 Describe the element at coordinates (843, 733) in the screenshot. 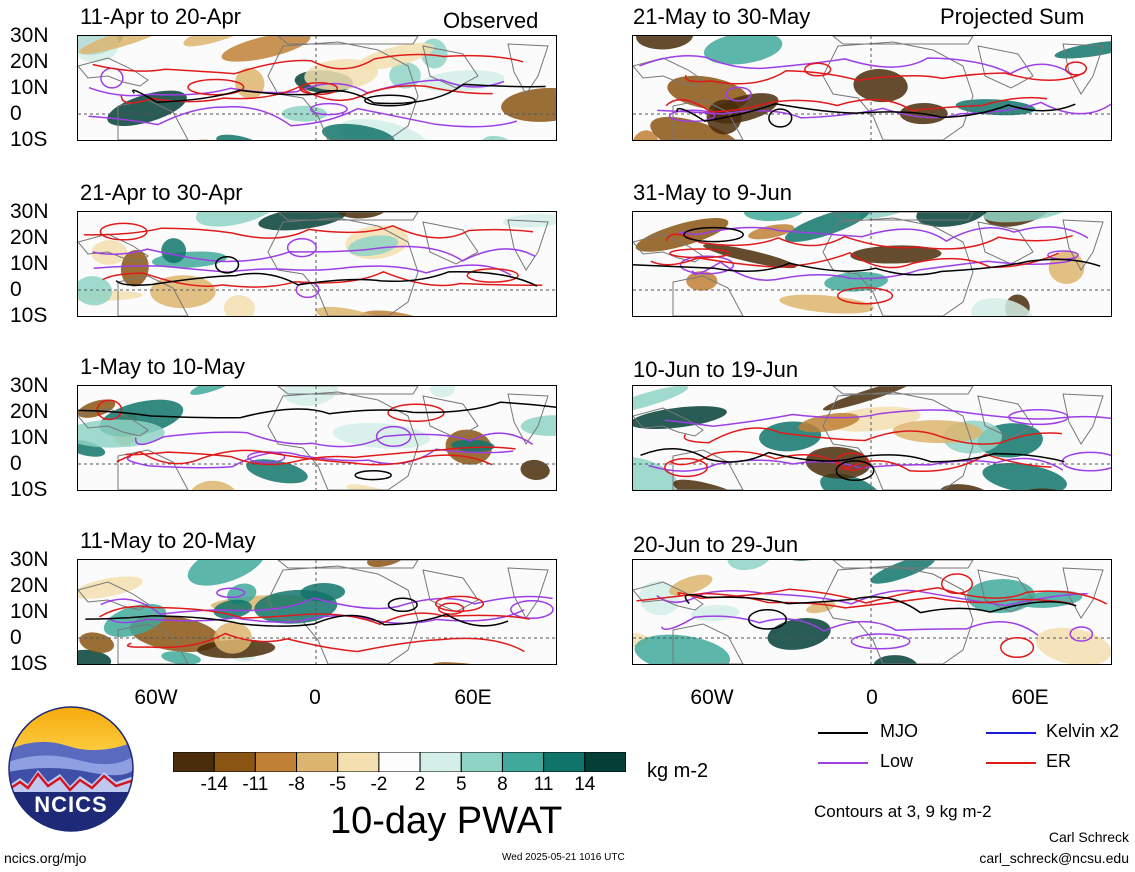

I see `legend-swatch-mjo` at that location.